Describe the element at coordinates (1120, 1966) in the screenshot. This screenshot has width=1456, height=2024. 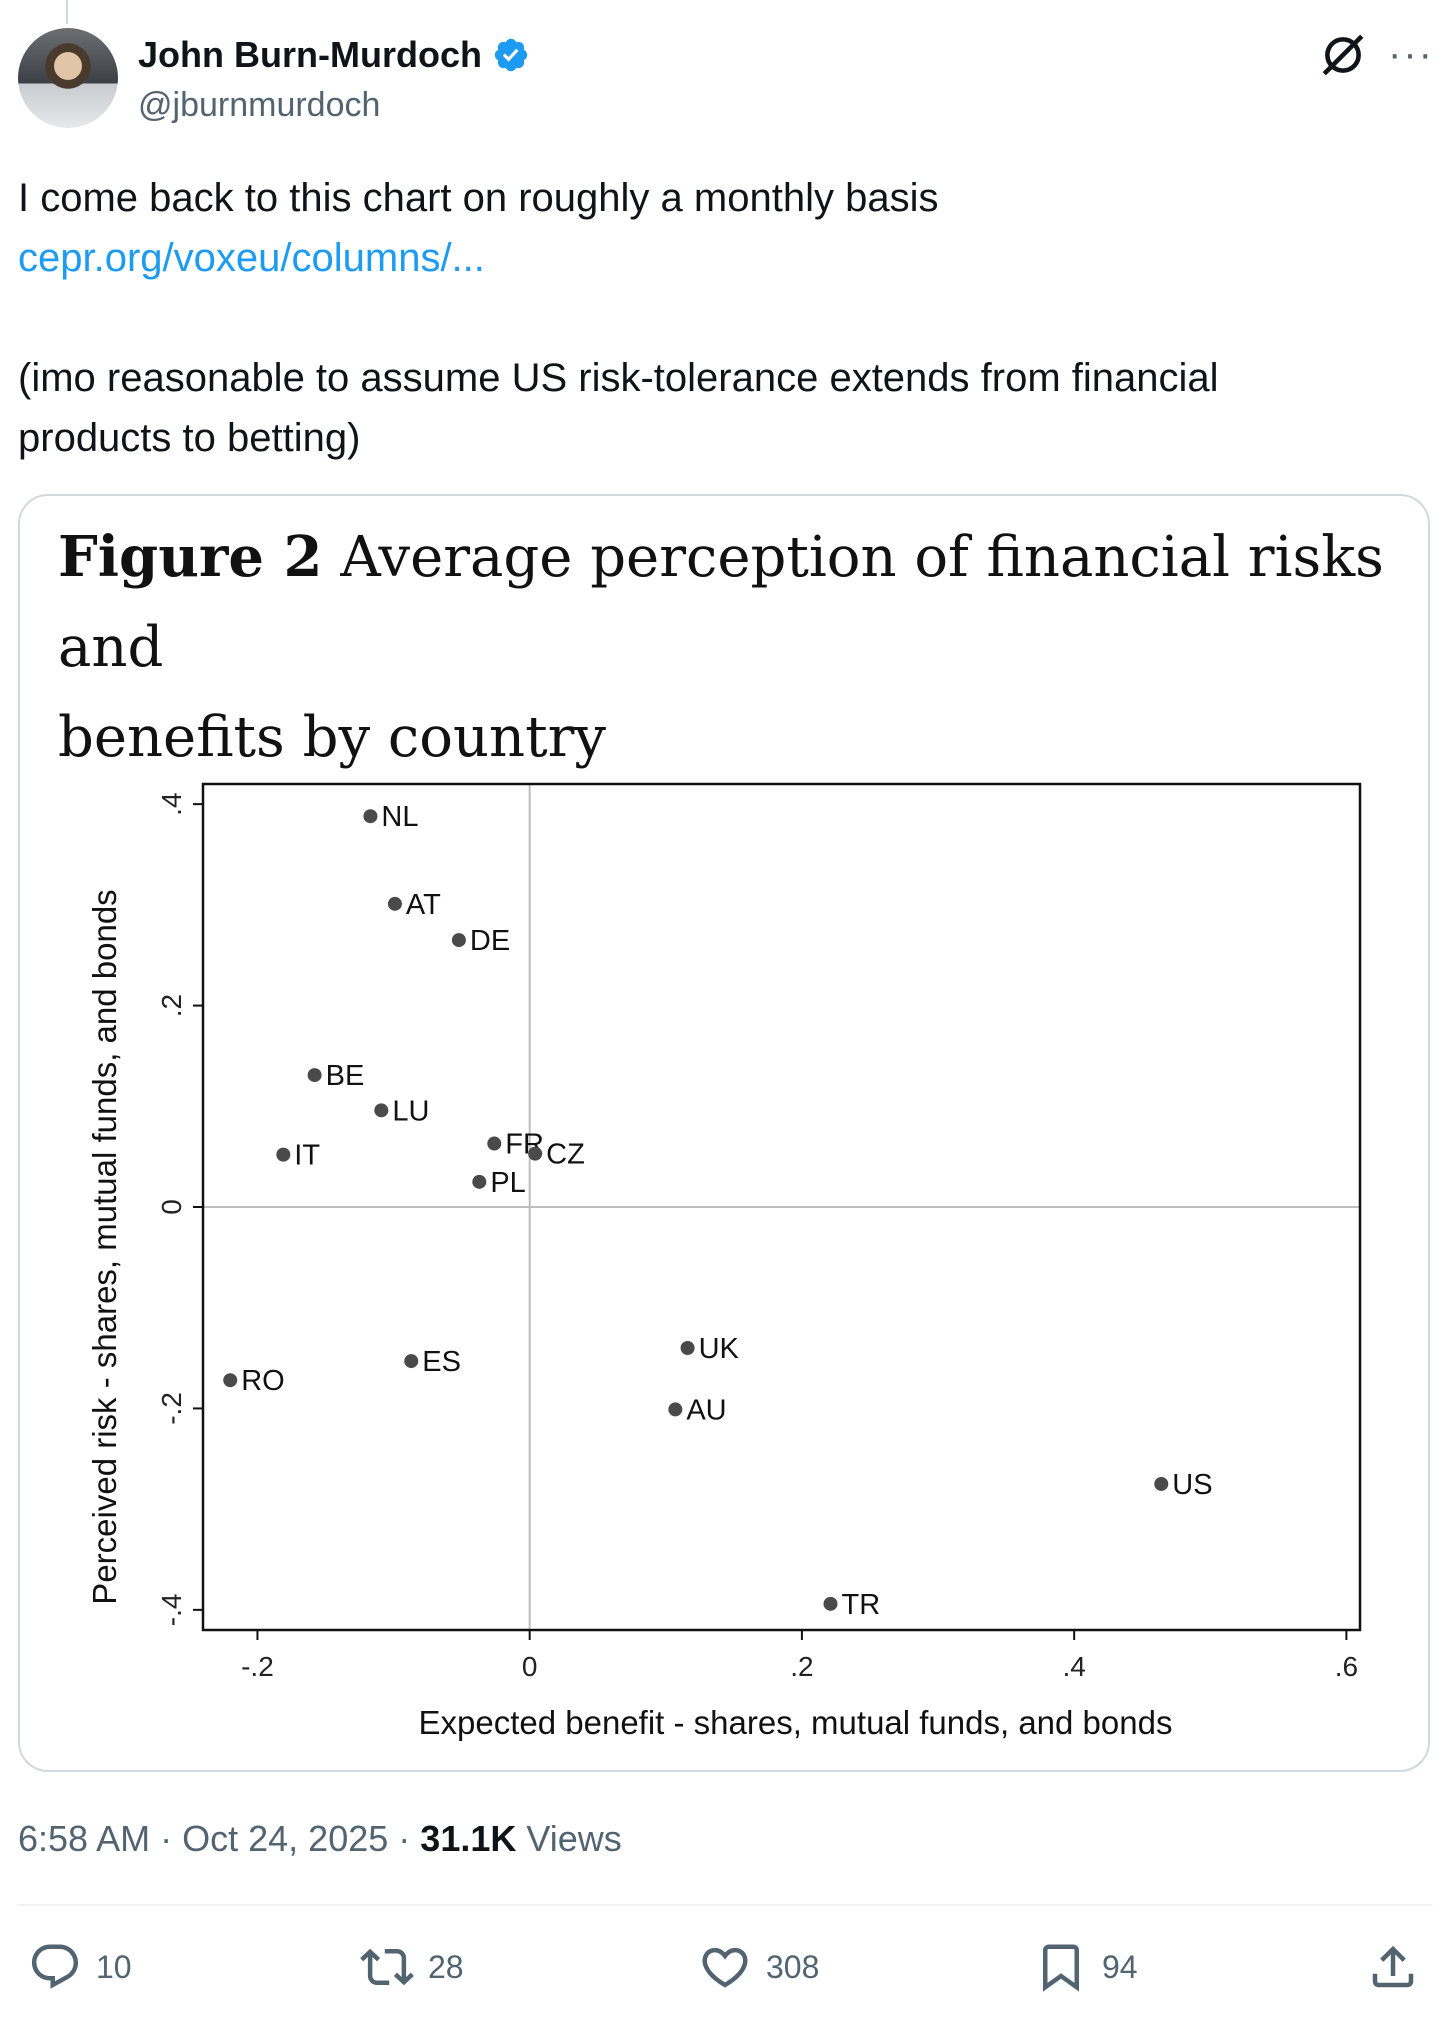
I see `bookmark-count: 94` at that location.